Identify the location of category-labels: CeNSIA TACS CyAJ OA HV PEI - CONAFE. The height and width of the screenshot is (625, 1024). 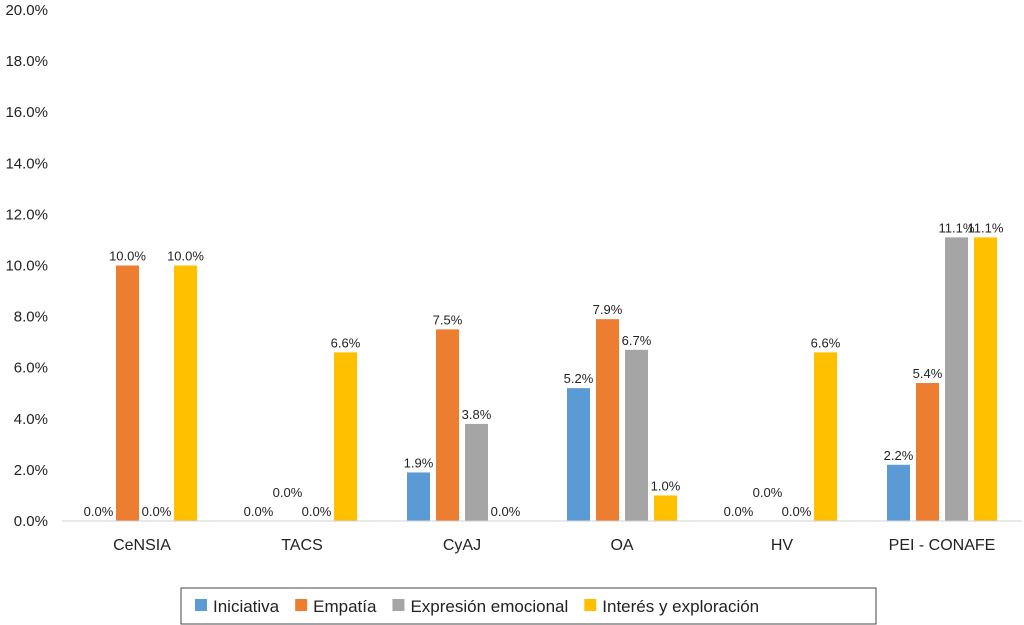
(554, 545).